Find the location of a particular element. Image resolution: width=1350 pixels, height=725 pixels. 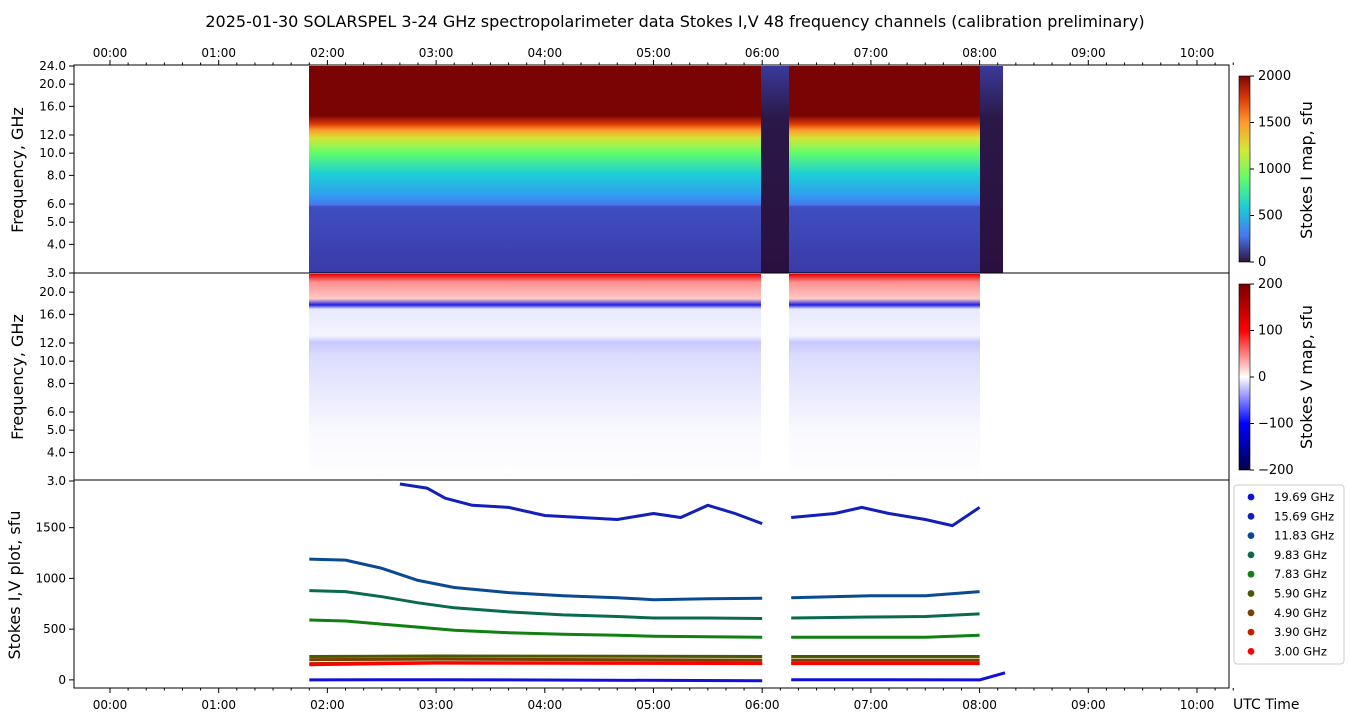

colorbar-tick-label: 2000 is located at coordinates (1274, 76).